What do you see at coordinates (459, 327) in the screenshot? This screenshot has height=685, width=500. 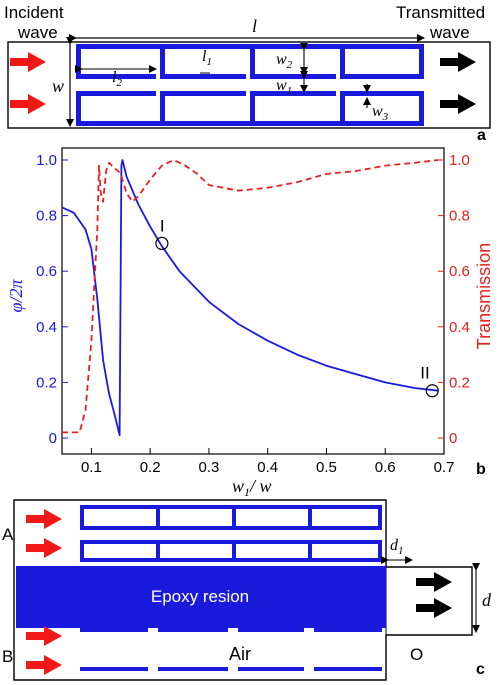 I see `y-right-tick-label: 0.4` at bounding box center [459, 327].